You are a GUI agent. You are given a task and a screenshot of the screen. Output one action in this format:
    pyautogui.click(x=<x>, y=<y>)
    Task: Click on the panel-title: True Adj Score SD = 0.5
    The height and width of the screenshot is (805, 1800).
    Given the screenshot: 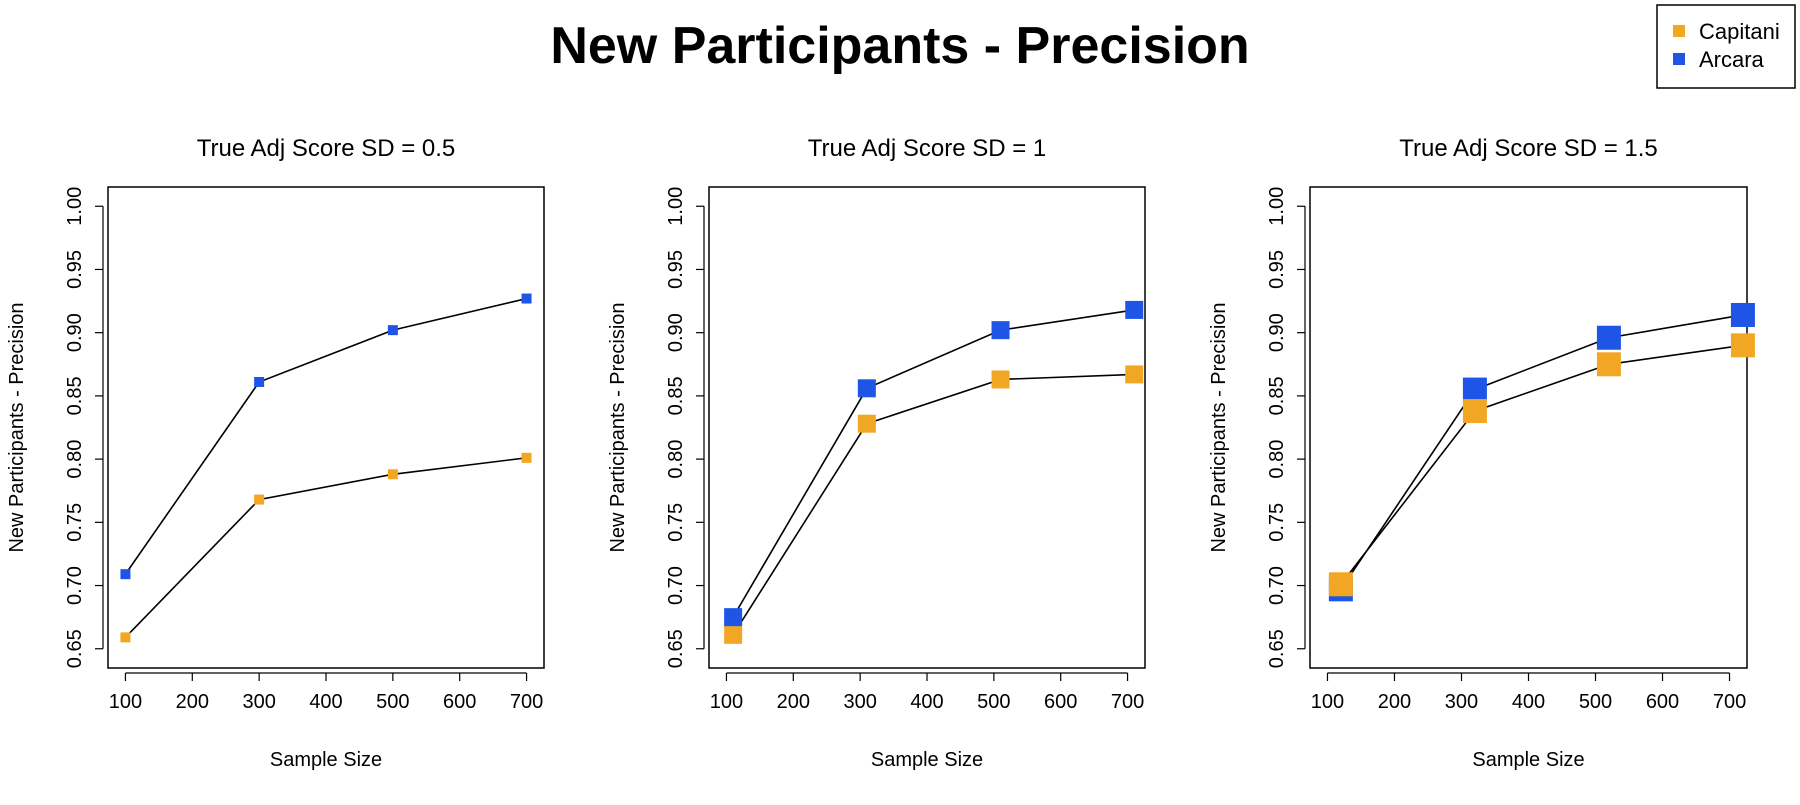 What is the action you would take?
    pyautogui.click(x=326, y=148)
    